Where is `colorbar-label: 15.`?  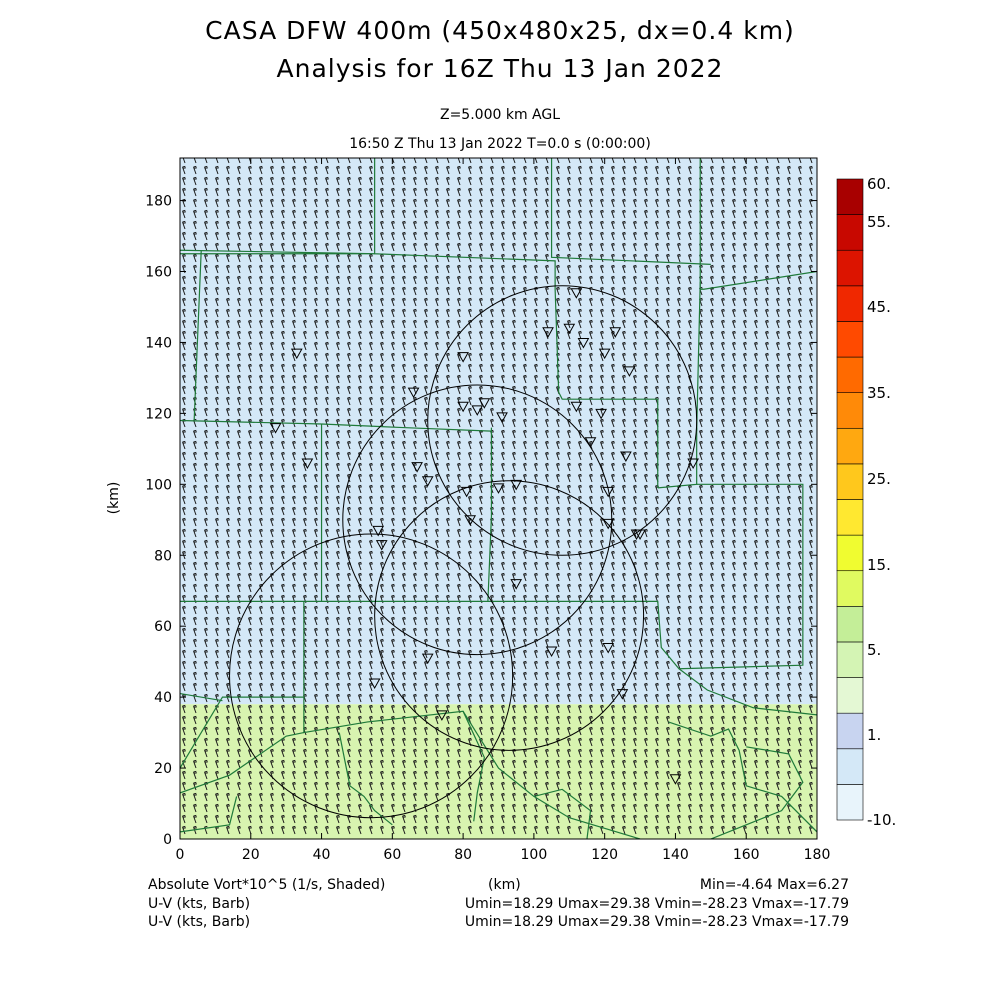
colorbar-label: 15. is located at coordinates (879, 565).